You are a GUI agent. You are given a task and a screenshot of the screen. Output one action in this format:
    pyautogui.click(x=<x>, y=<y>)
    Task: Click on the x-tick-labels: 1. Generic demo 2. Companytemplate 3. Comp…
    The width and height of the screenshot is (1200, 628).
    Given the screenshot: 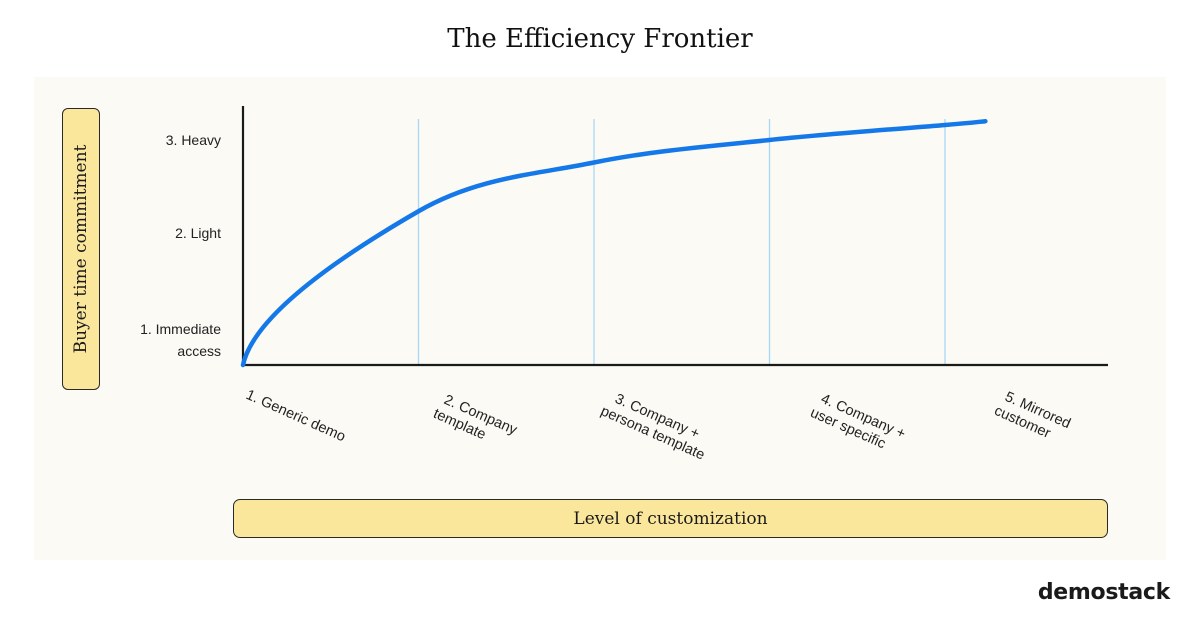 What is the action you would take?
    pyautogui.click(x=658, y=425)
    